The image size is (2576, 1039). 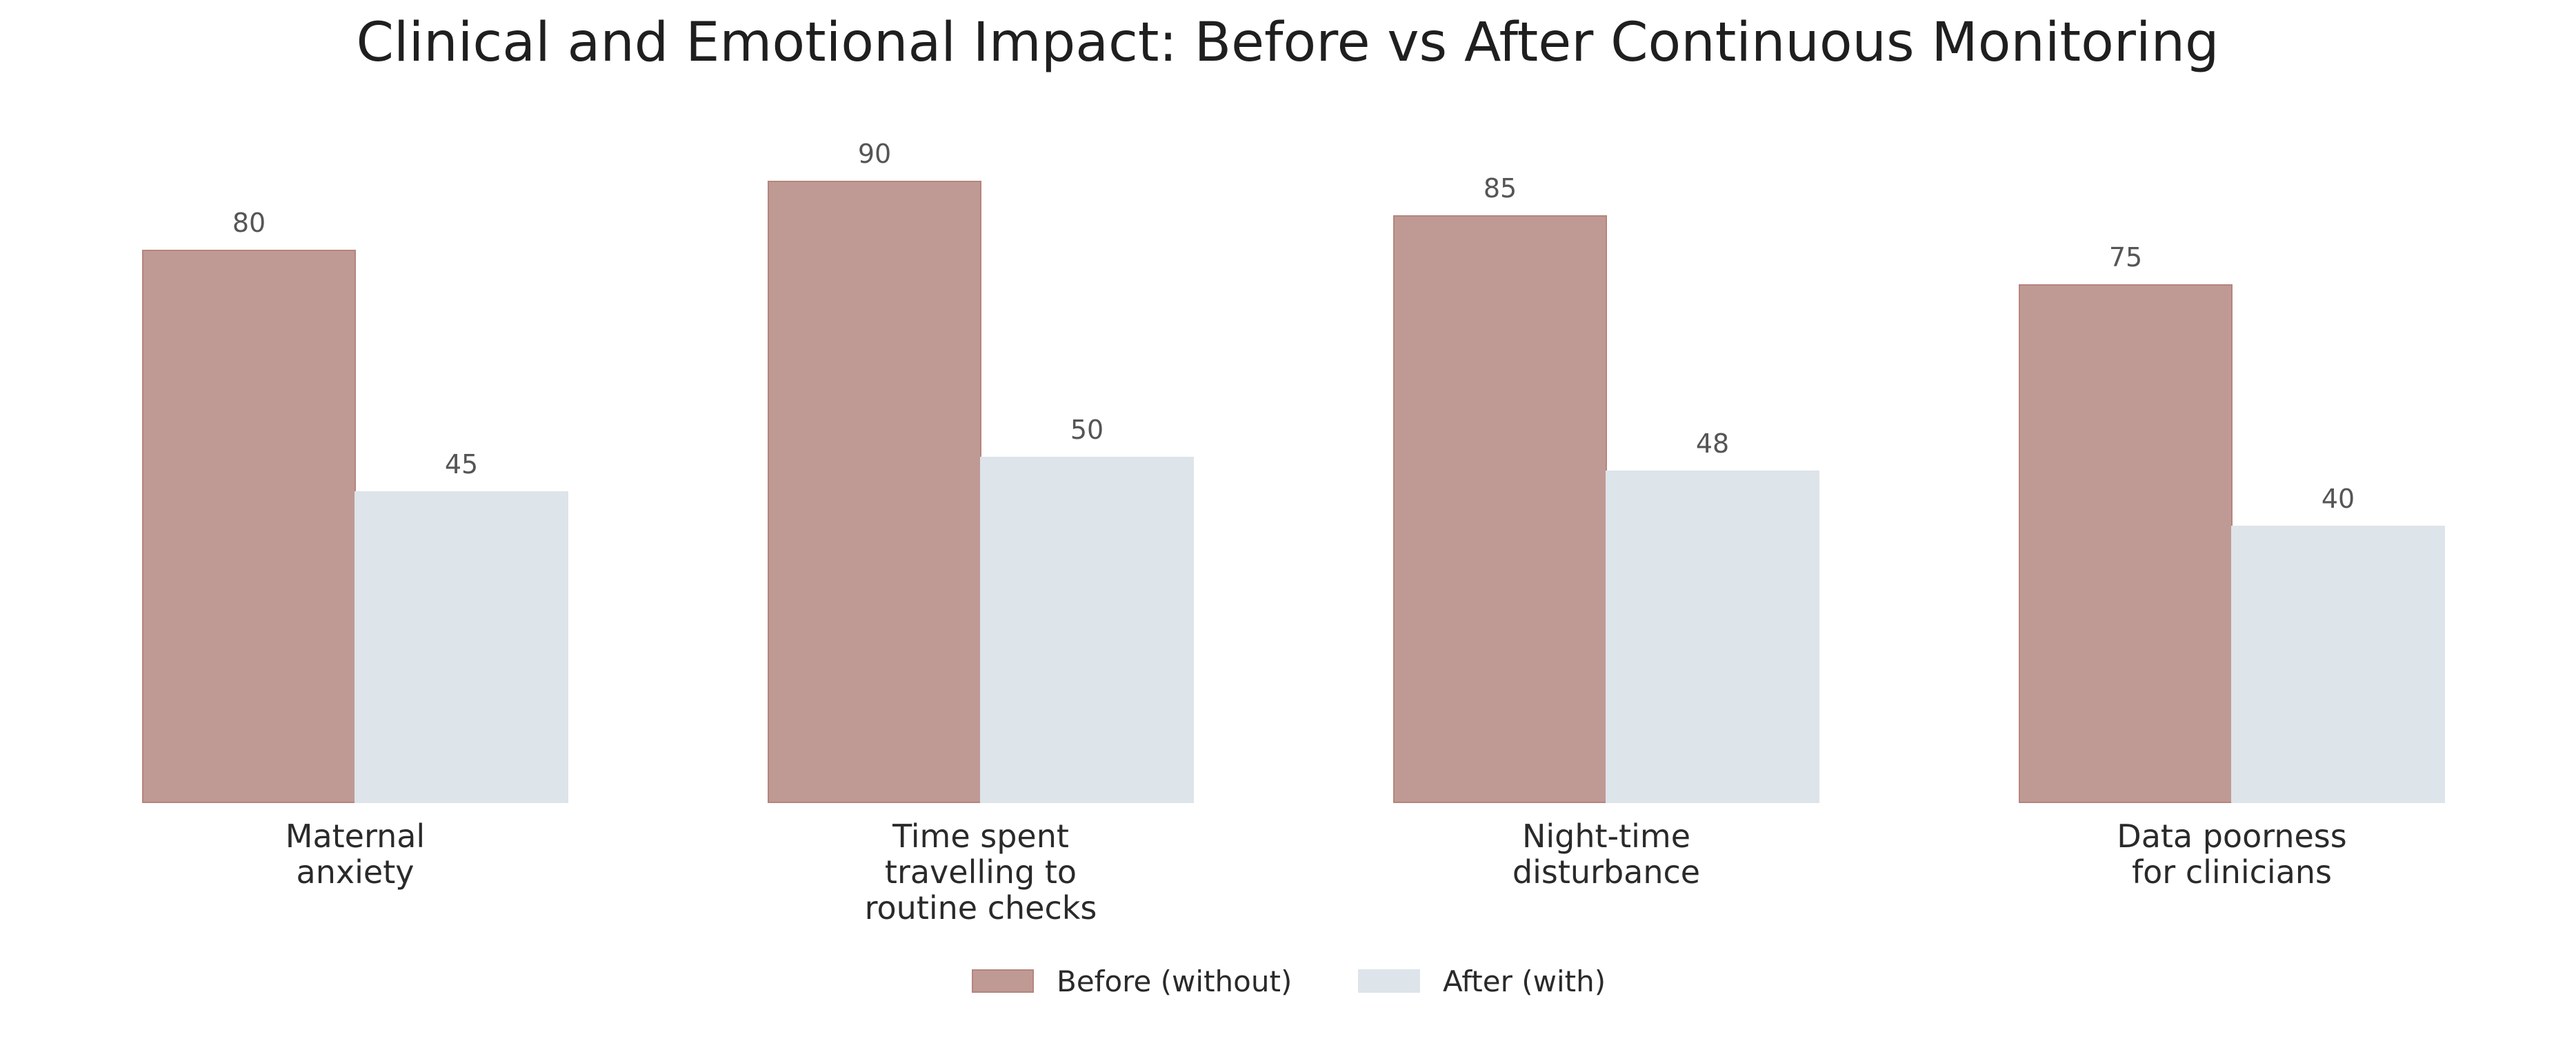 I want to click on value-label-after-1: 50, so click(x=1087, y=430).